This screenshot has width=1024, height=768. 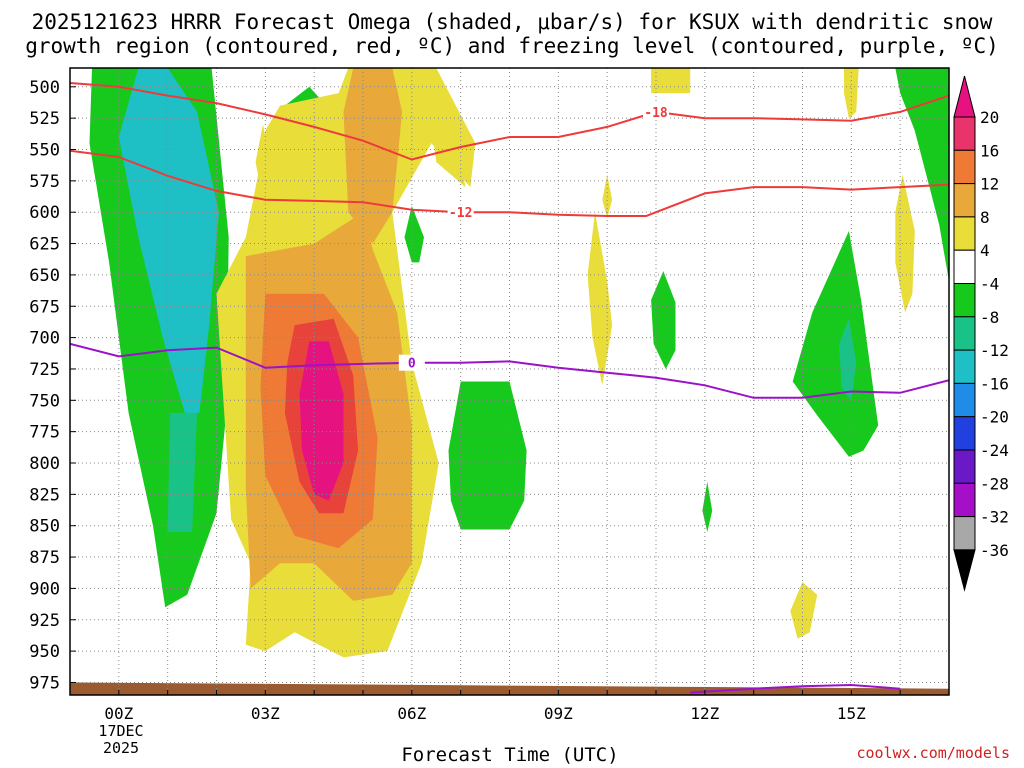 I want to click on freezing-level-low-line, so click(x=795, y=688).